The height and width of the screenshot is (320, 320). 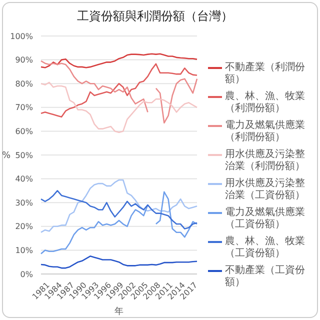 What do you see at coordinates (24, 251) in the screenshot?
I see `y-tick-label: 10%` at bounding box center [24, 251].